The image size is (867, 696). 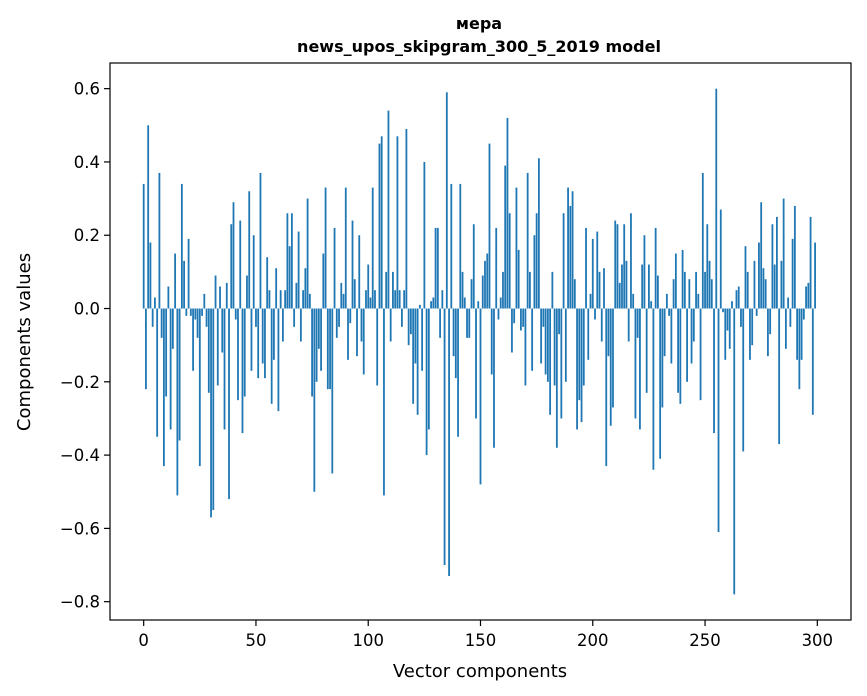 What do you see at coordinates (255, 640) in the screenshot?
I see `x-tick-label: 50` at bounding box center [255, 640].